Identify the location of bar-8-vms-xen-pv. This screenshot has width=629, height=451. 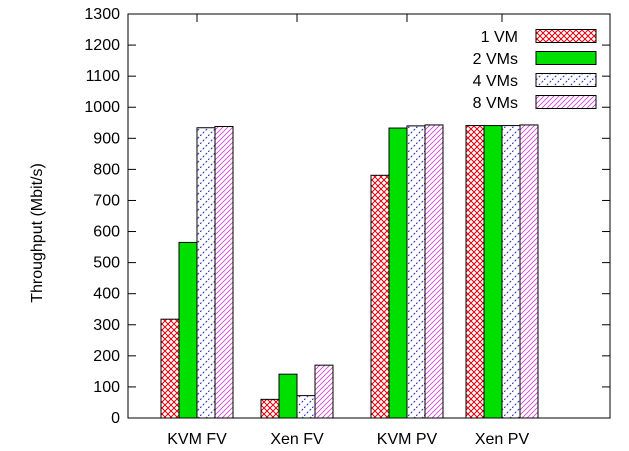
(529, 271).